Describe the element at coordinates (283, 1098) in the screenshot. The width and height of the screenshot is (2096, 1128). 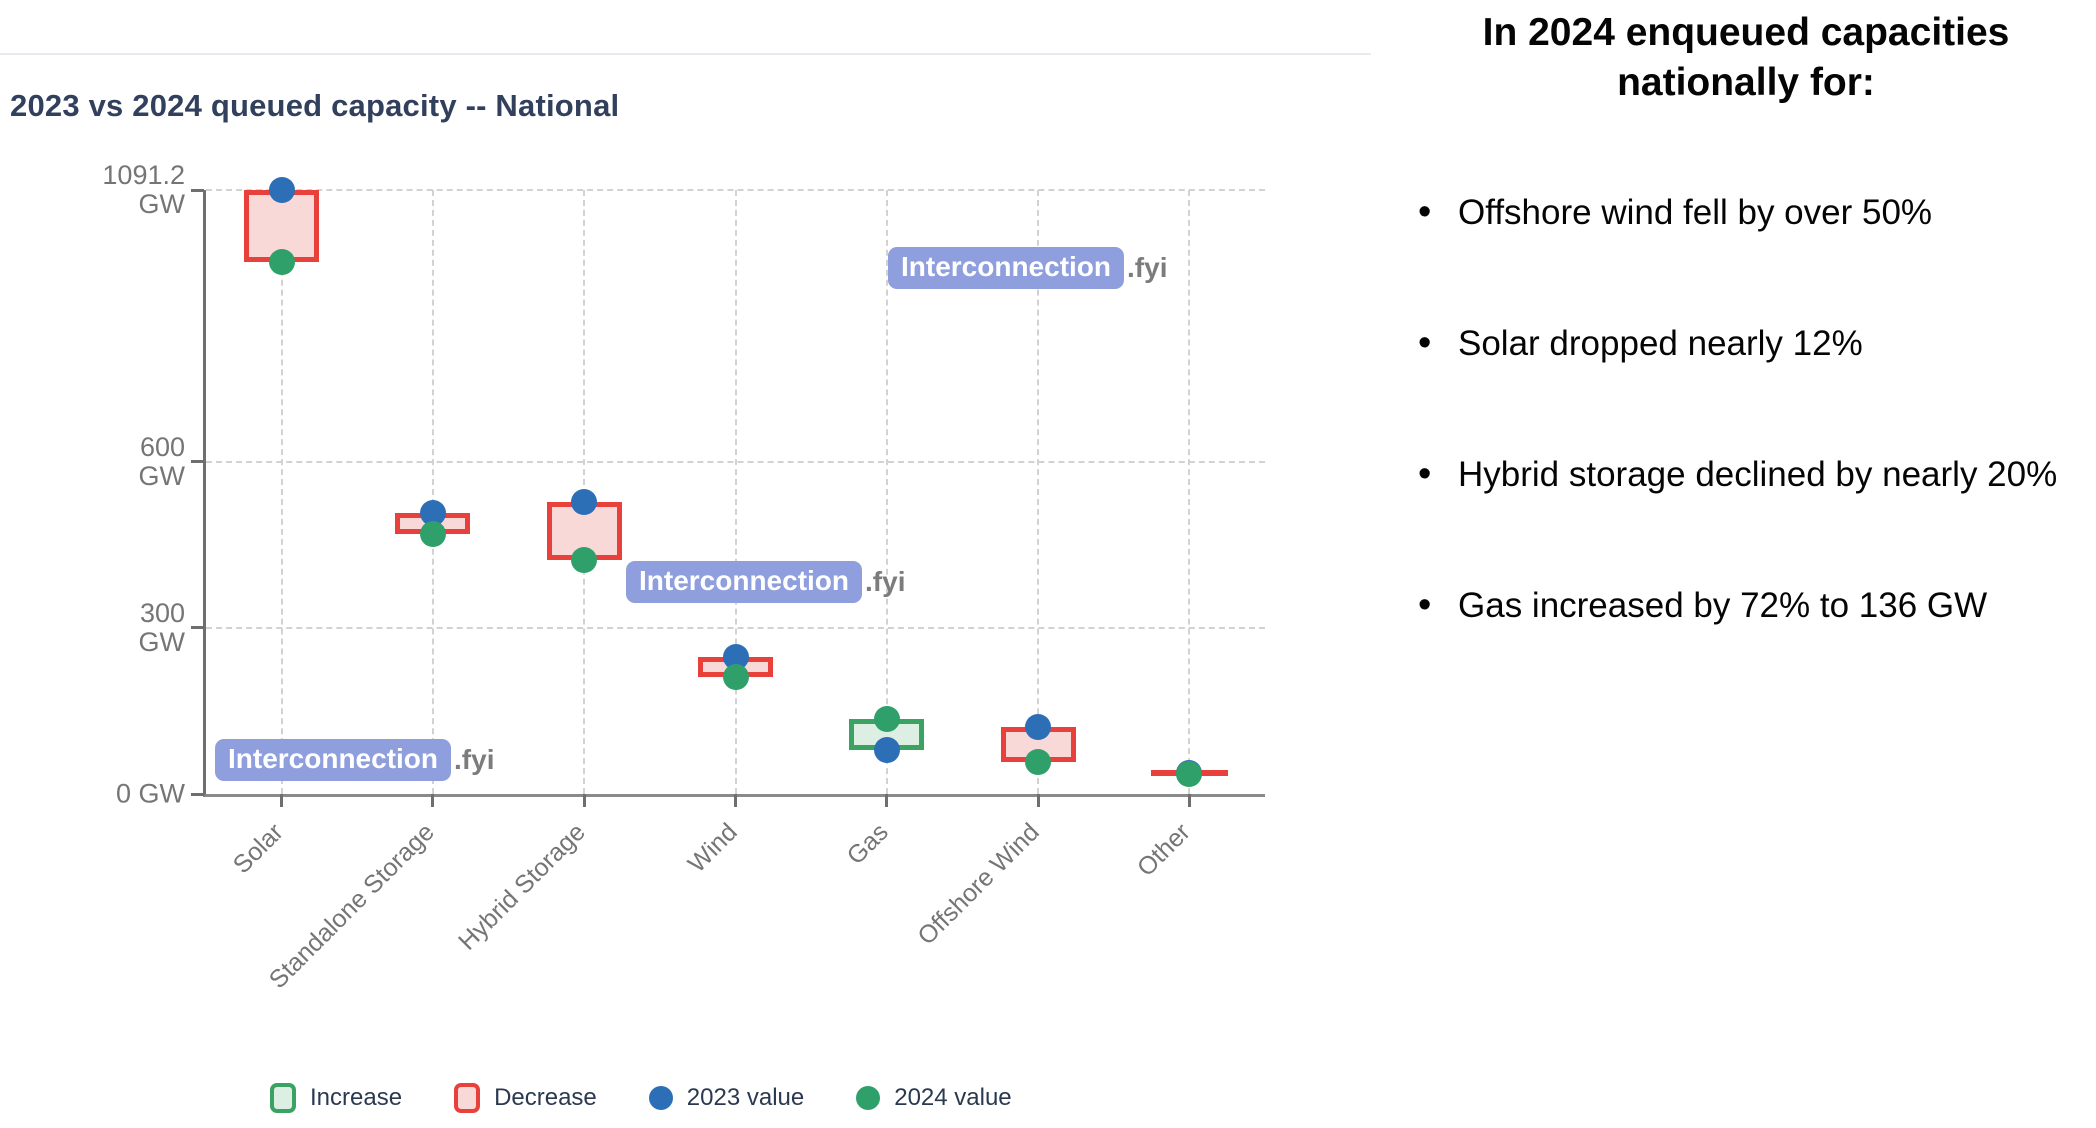
I see `increase-swatch-icon` at that location.